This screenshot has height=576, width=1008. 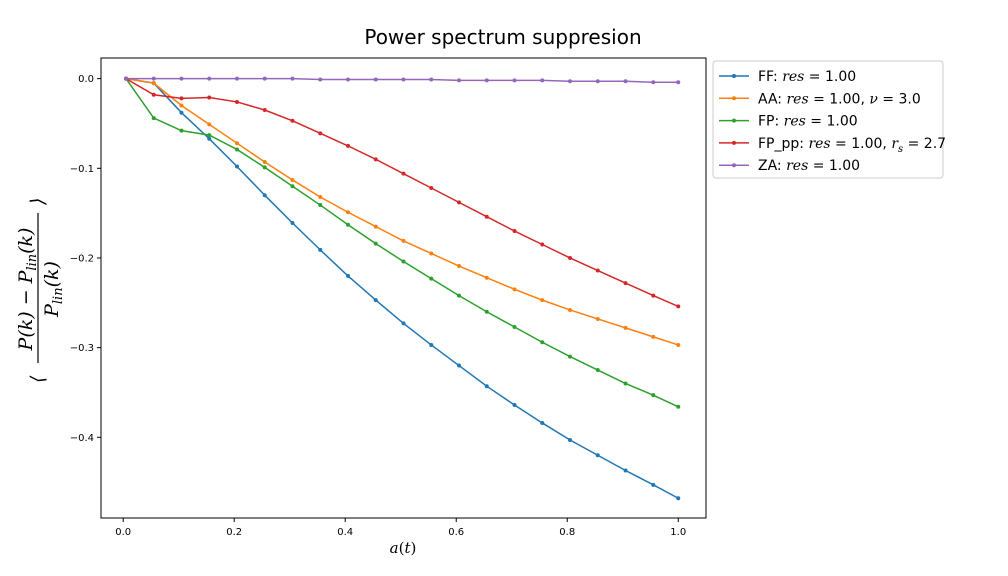 I want to click on legend-item: FP: res = 1.00, so click(x=788, y=122).